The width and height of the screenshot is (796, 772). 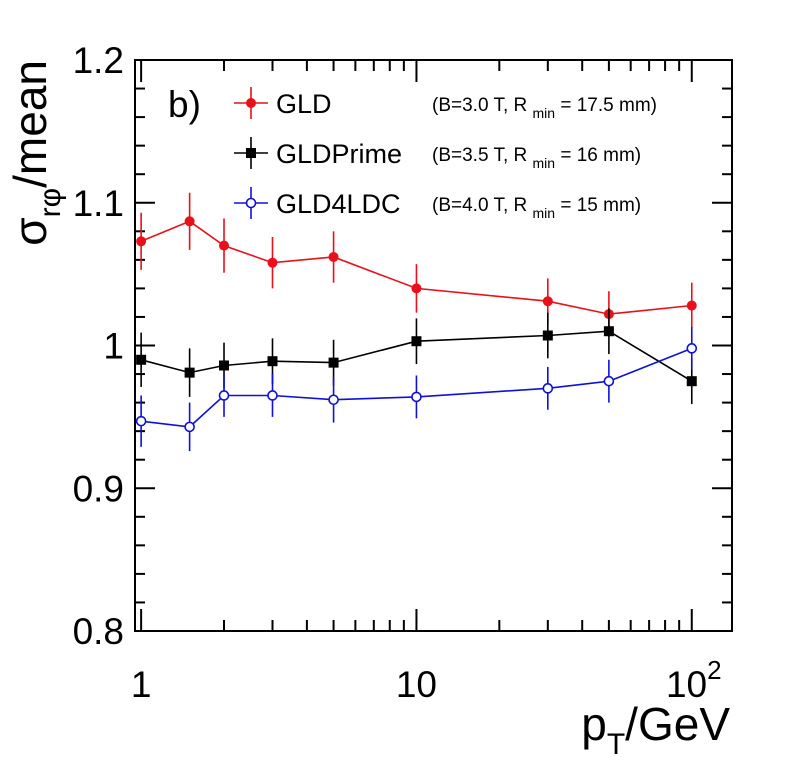 I want to click on series-gld4ldc, so click(x=416, y=389).